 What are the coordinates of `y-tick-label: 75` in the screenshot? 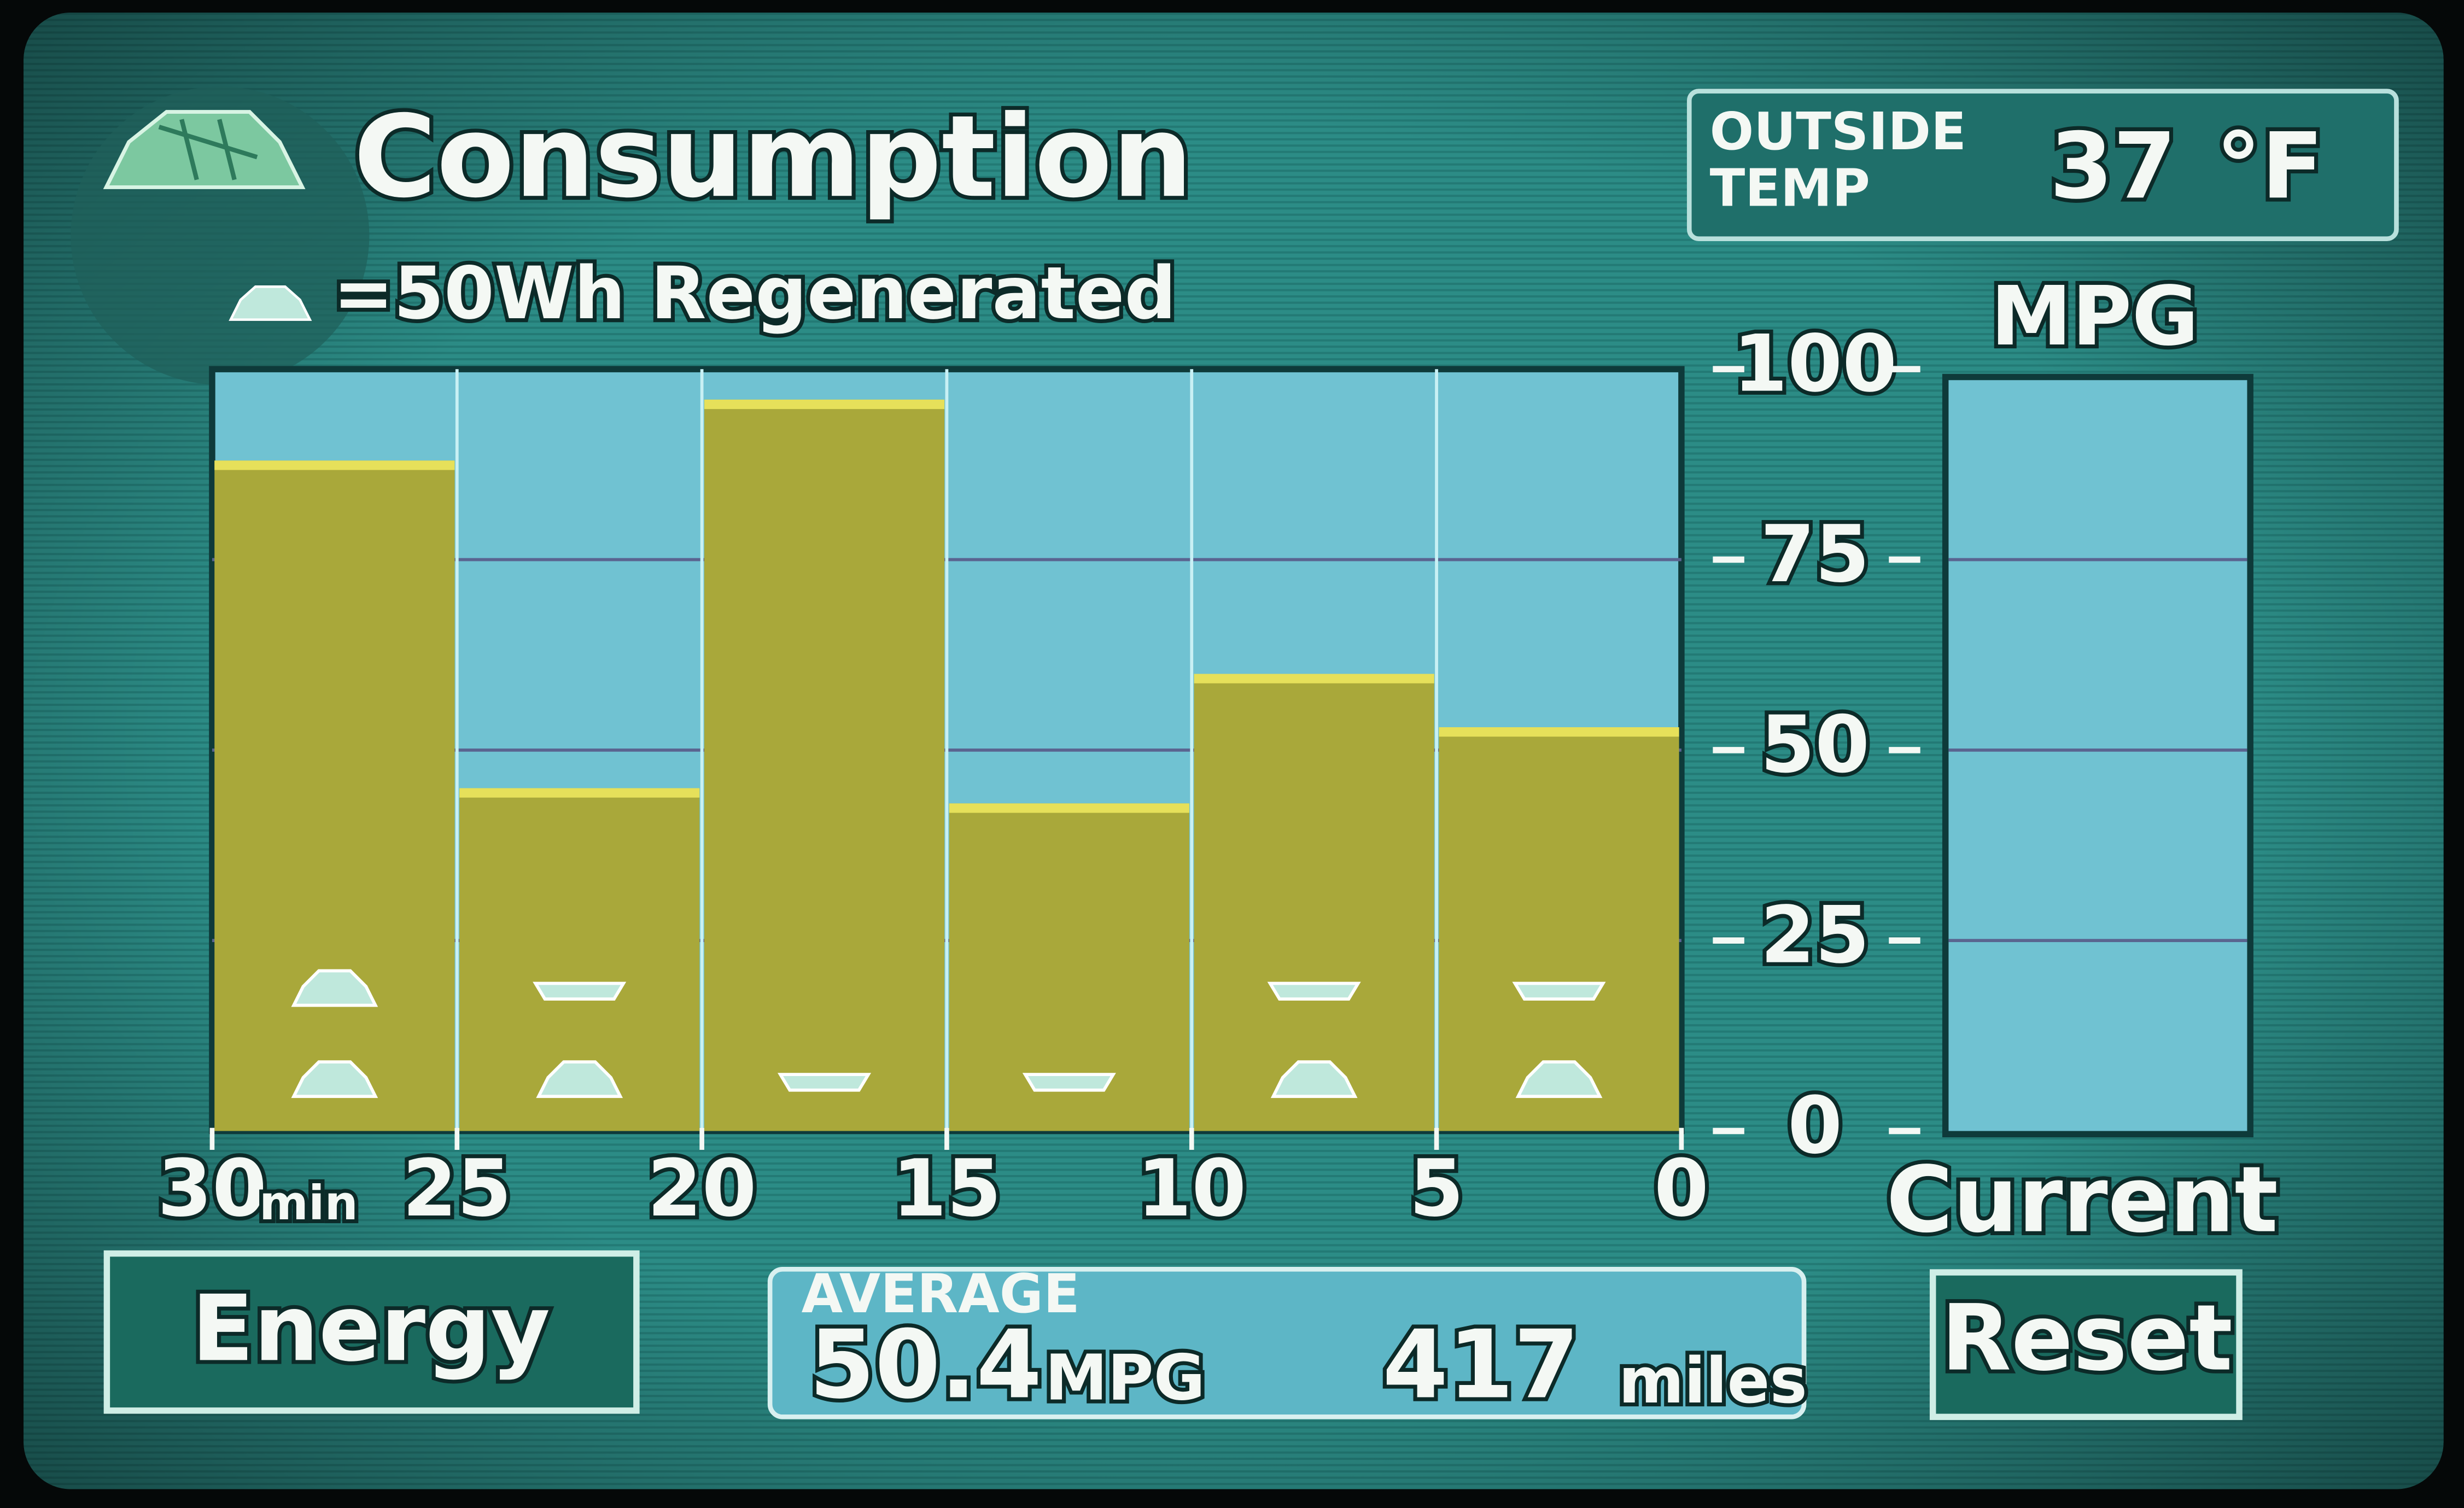 It's located at (1815, 554).